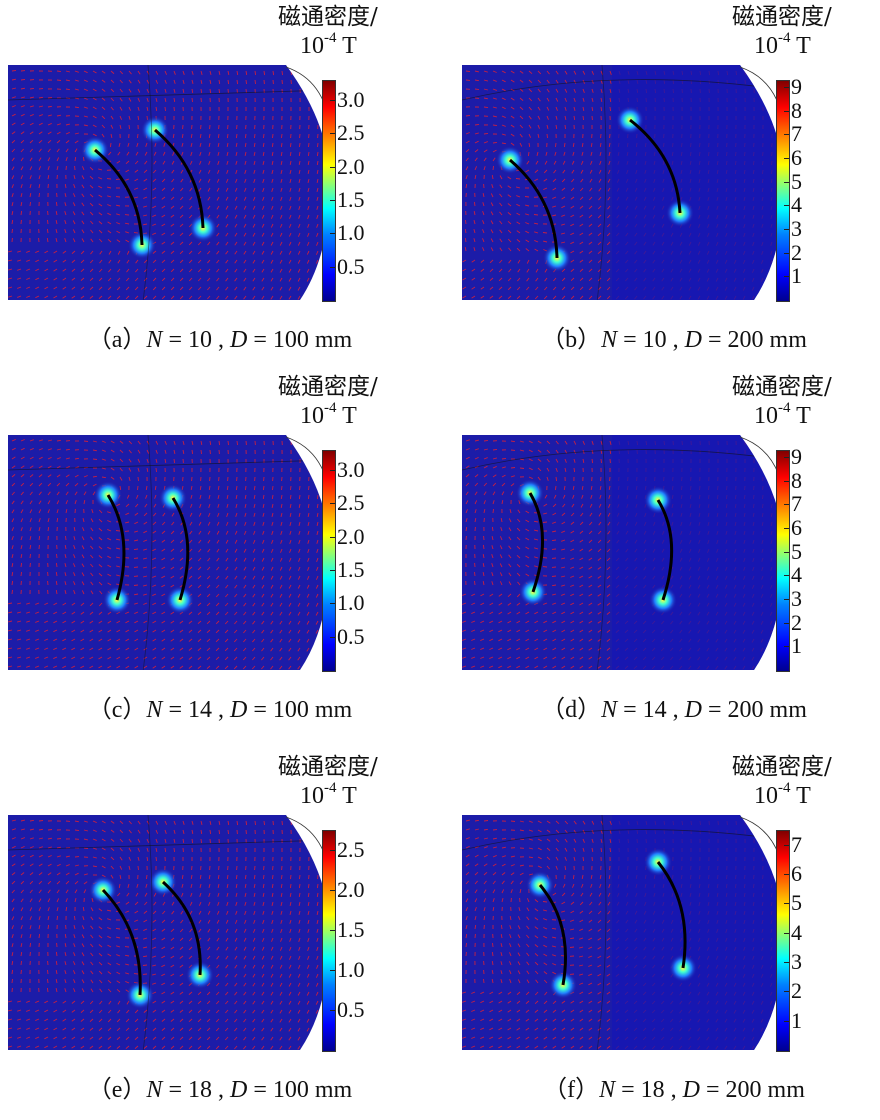 This screenshot has width=880, height=1120. I want to click on panel-caption: （a）N = 10 , D = 100 mm, so click(220, 340).